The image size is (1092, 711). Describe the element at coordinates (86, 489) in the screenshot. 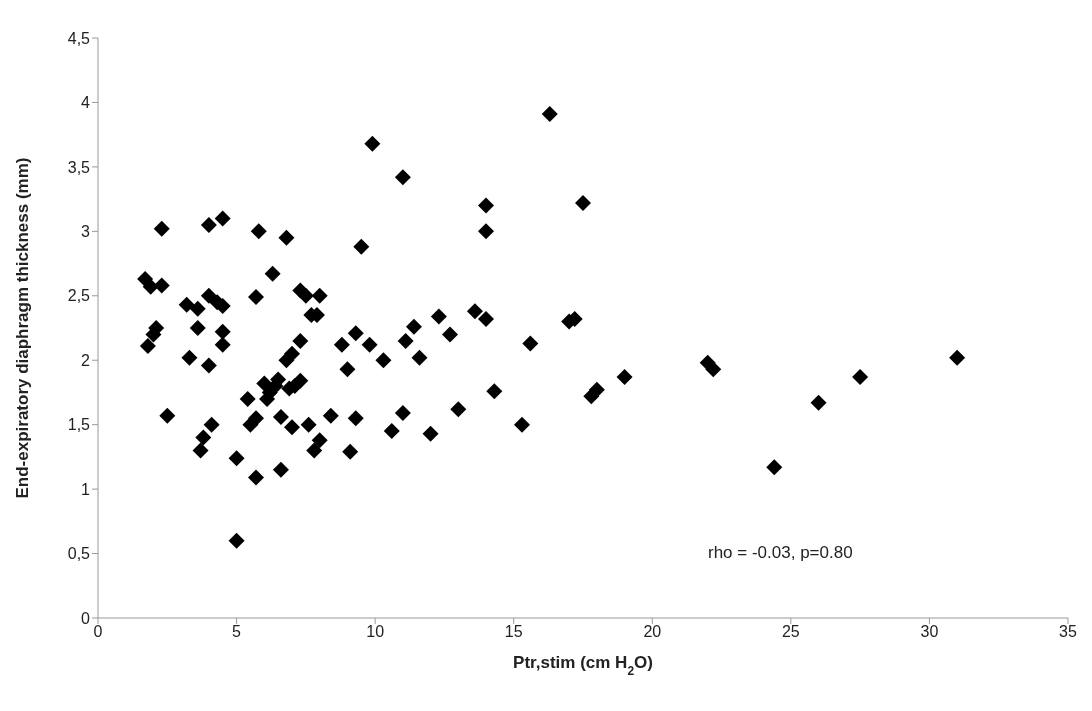

I see `y-tick-label: 1` at that location.